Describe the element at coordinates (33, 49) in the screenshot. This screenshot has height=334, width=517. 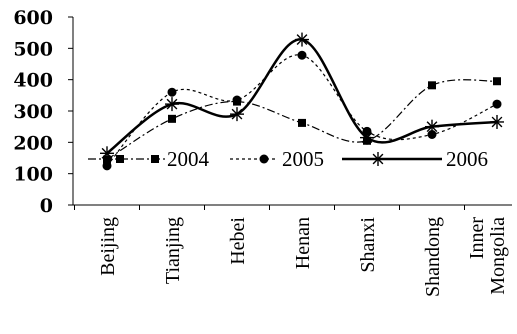
I see `y-tick-label: 500` at that location.